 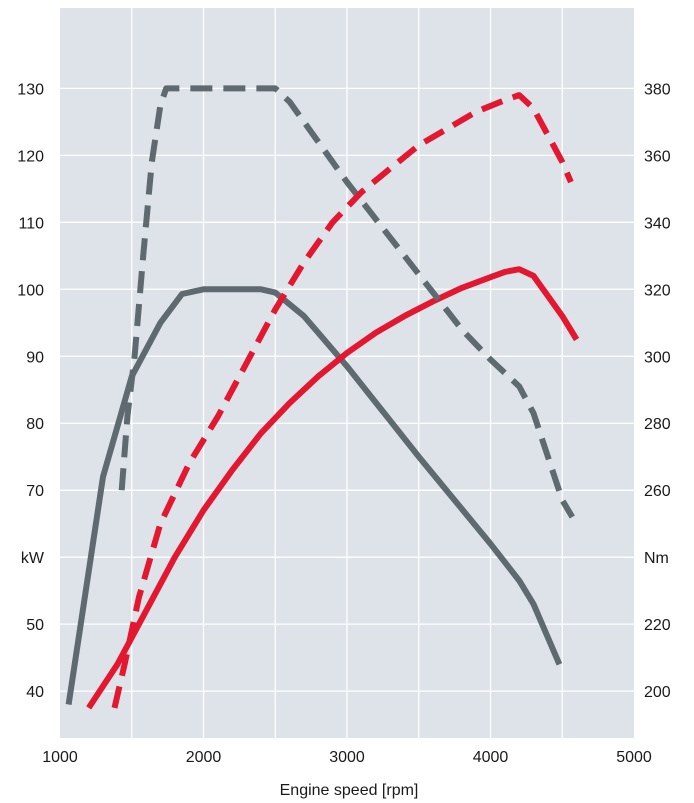 I want to click on x-axis-tick-labels: 1000 2000 3000 4000 5000, so click(x=347, y=757).